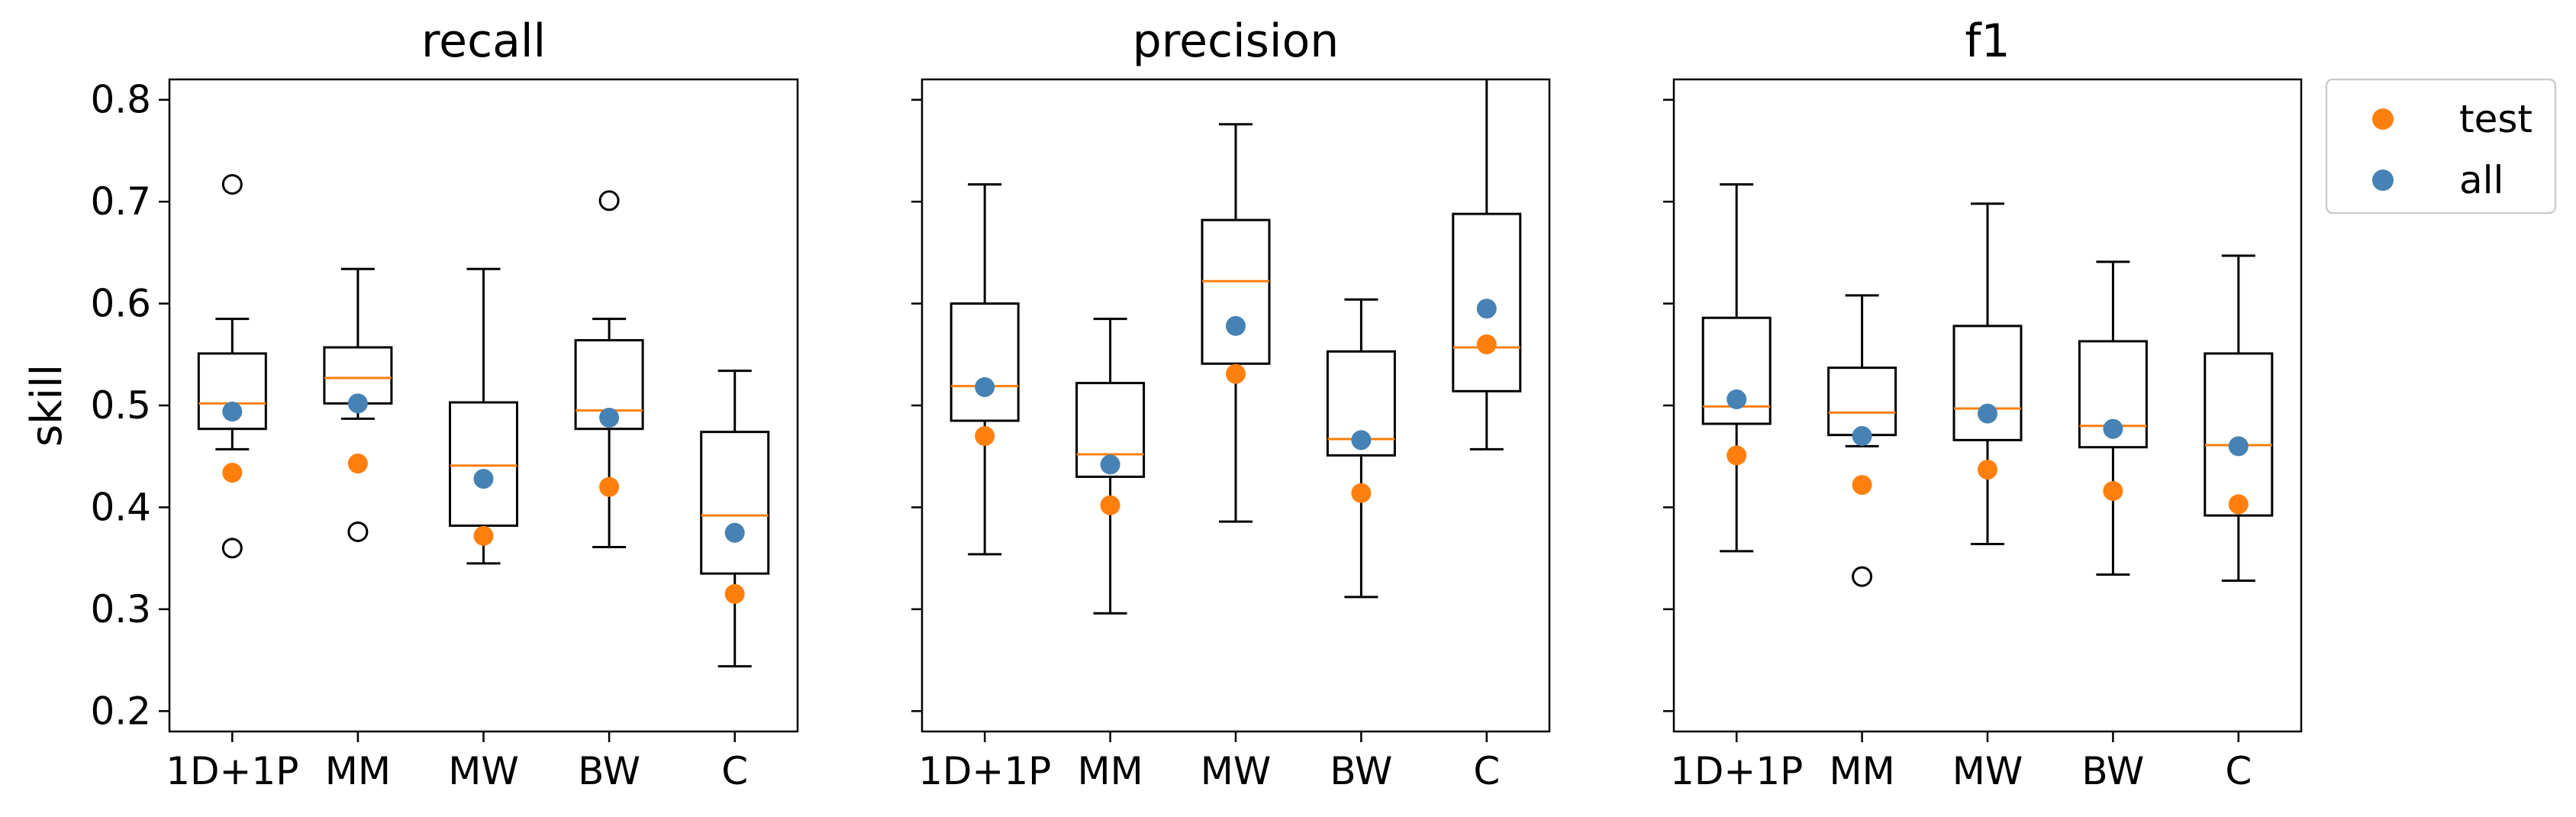 The height and width of the screenshot is (817, 2576). I want to click on y-tick-label: 0.2, so click(121, 711).